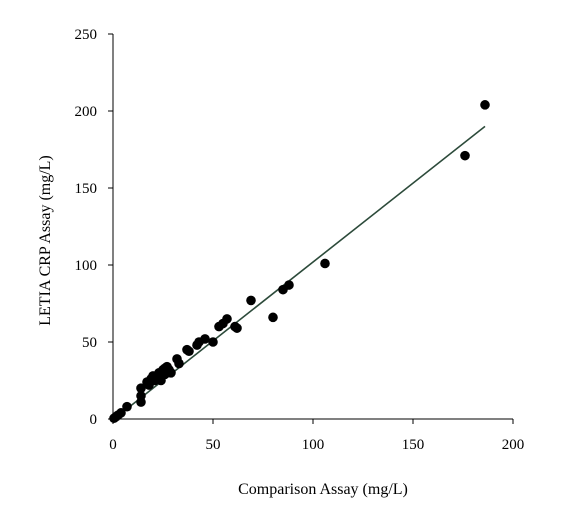 This screenshot has height=522, width=566. I want to click on x-tick-label: 150, so click(413, 445).